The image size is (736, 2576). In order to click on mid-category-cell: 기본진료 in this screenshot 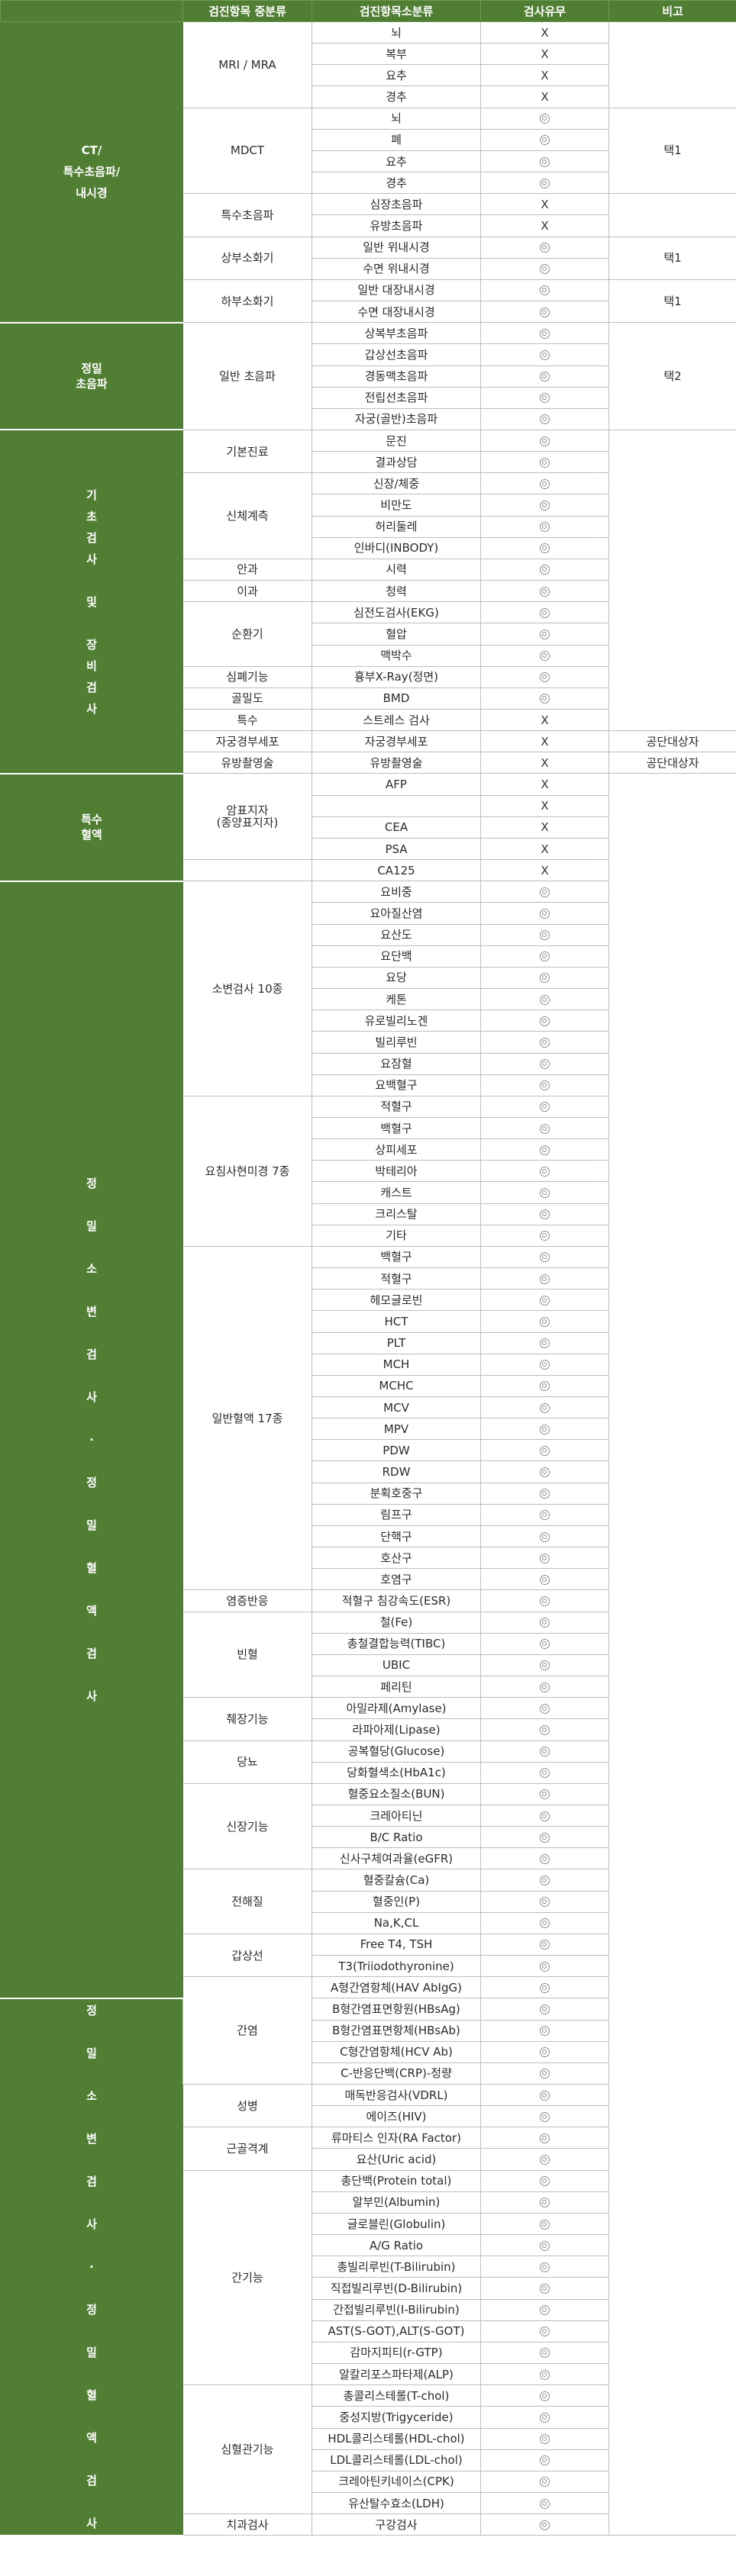, I will do `click(247, 451)`.